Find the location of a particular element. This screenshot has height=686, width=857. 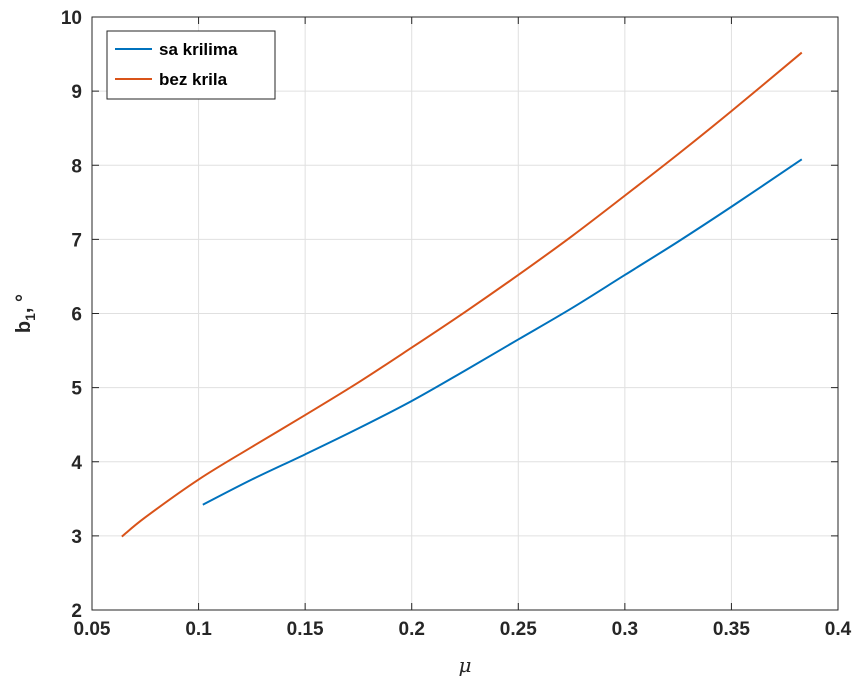

legend-entry-bez-krila: bez krila is located at coordinates (193, 79).